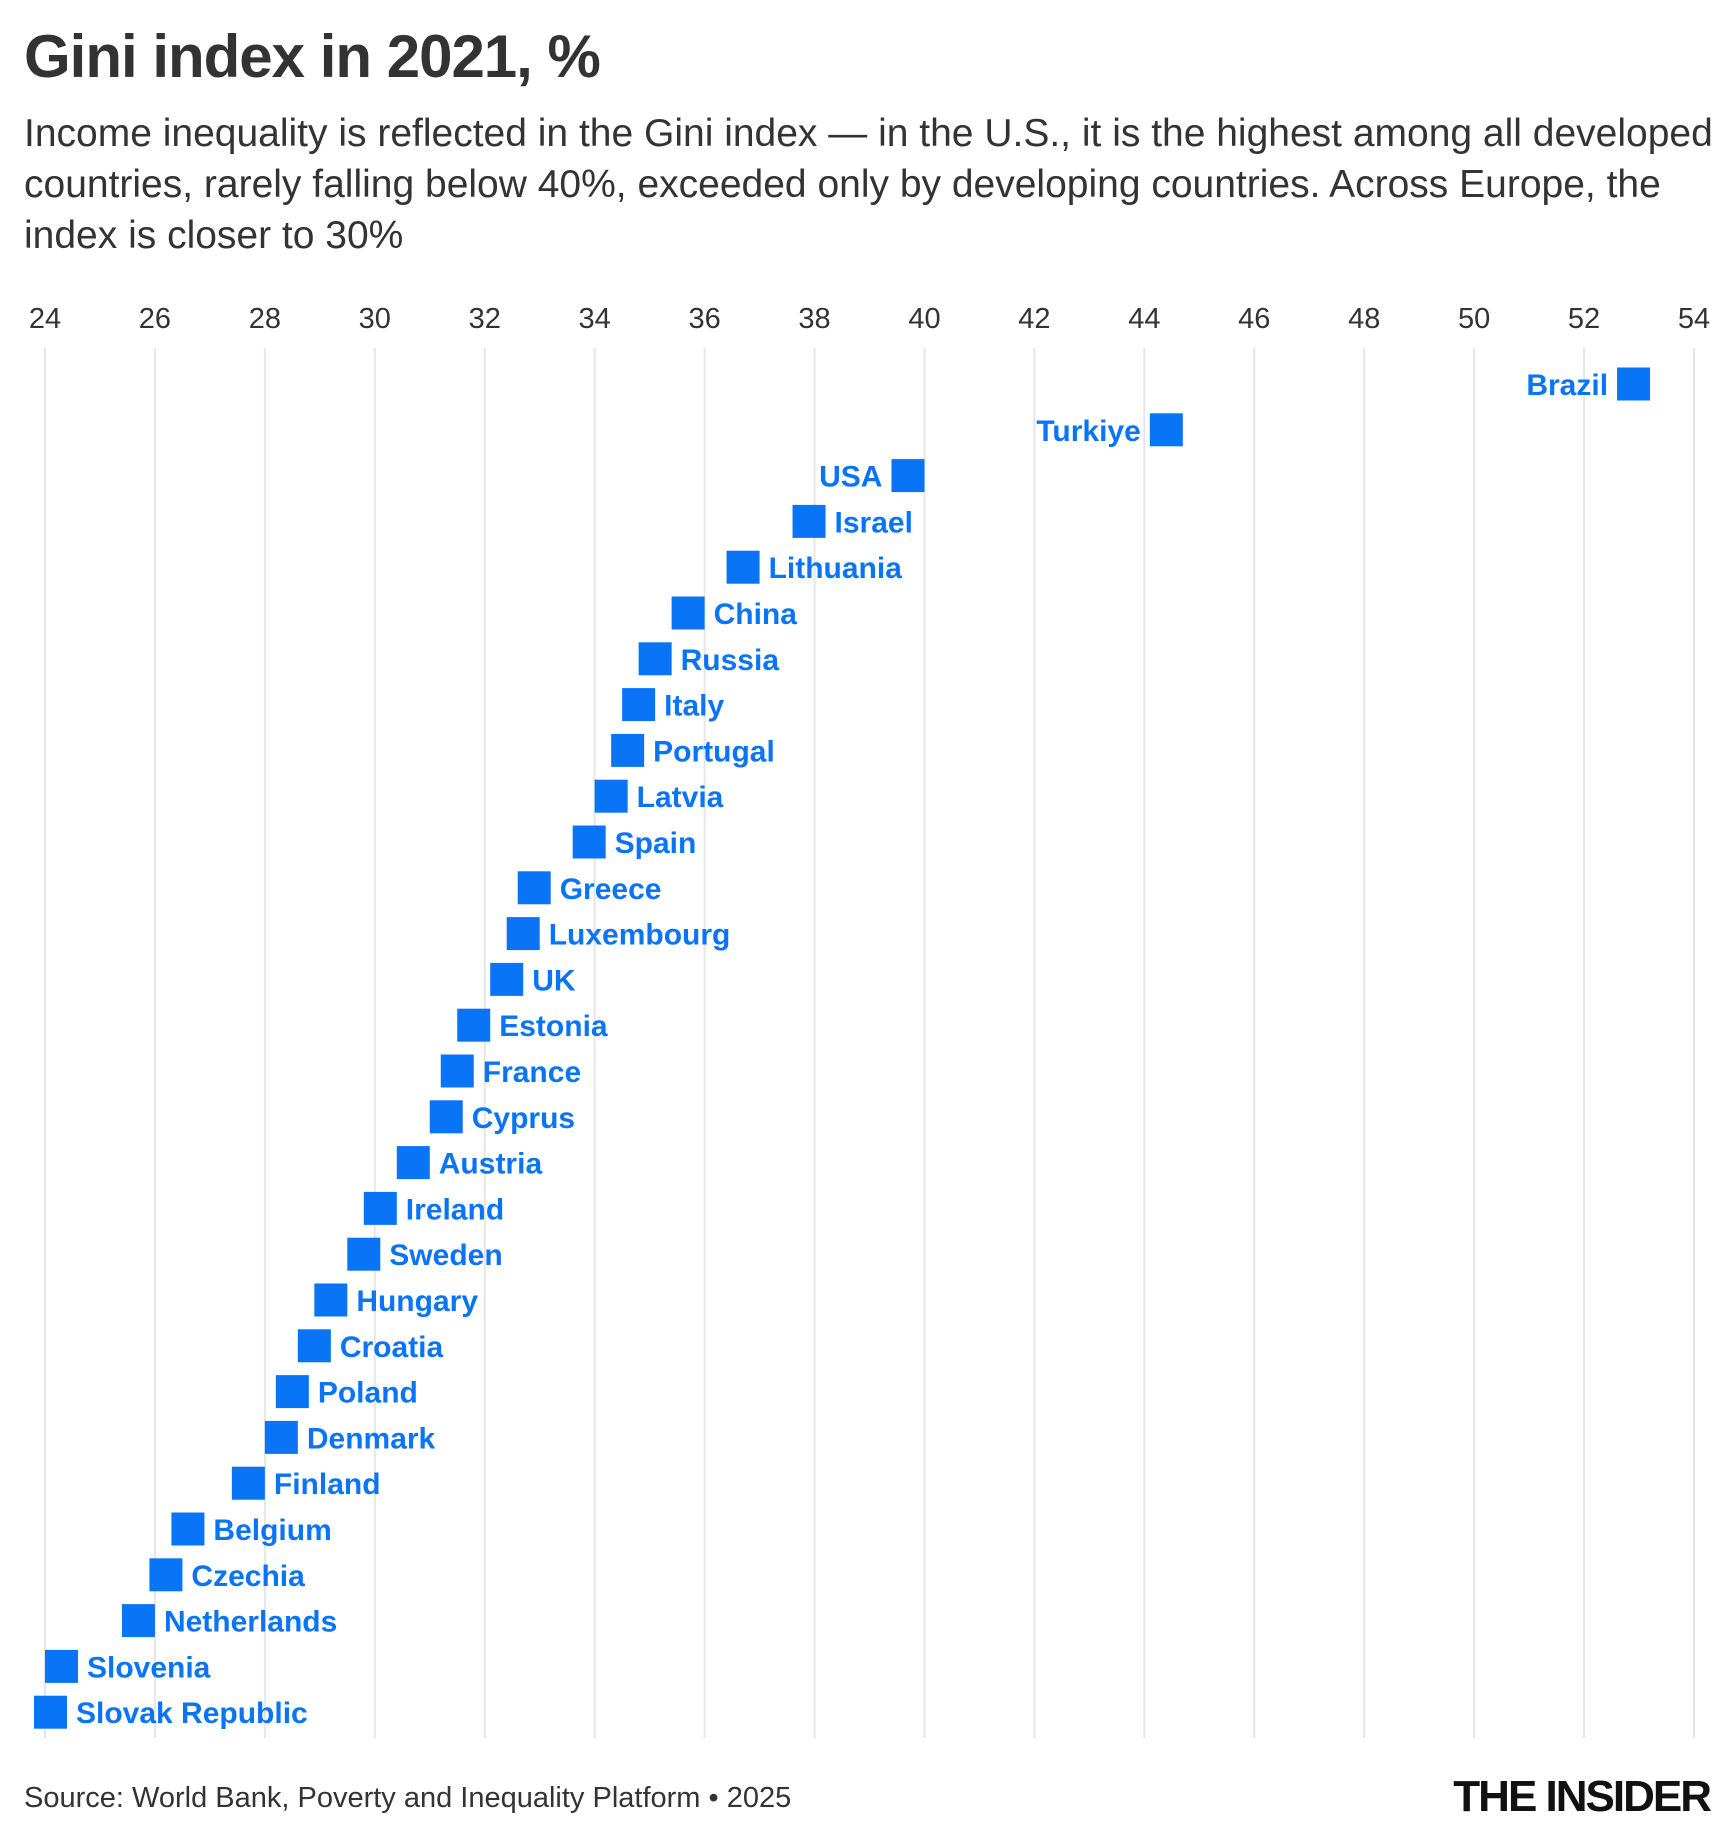 The height and width of the screenshot is (1840, 1732). Describe the element at coordinates (1694, 319) in the screenshot. I see `x-tick-label: 54` at that location.